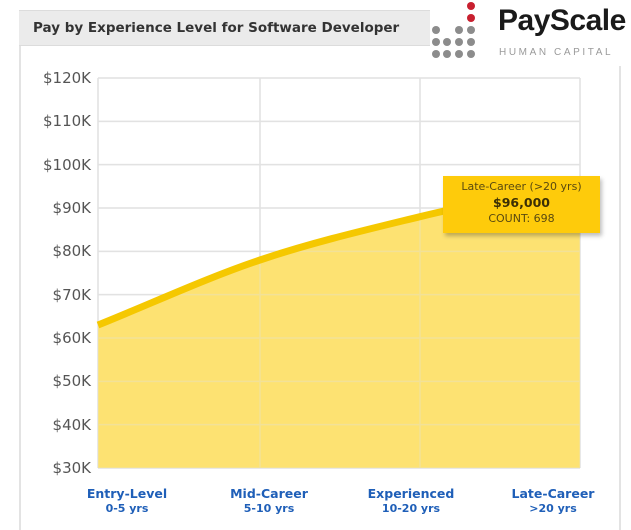 The width and height of the screenshot is (631, 530). I want to click on y-tick-label: $100K, so click(66, 164).